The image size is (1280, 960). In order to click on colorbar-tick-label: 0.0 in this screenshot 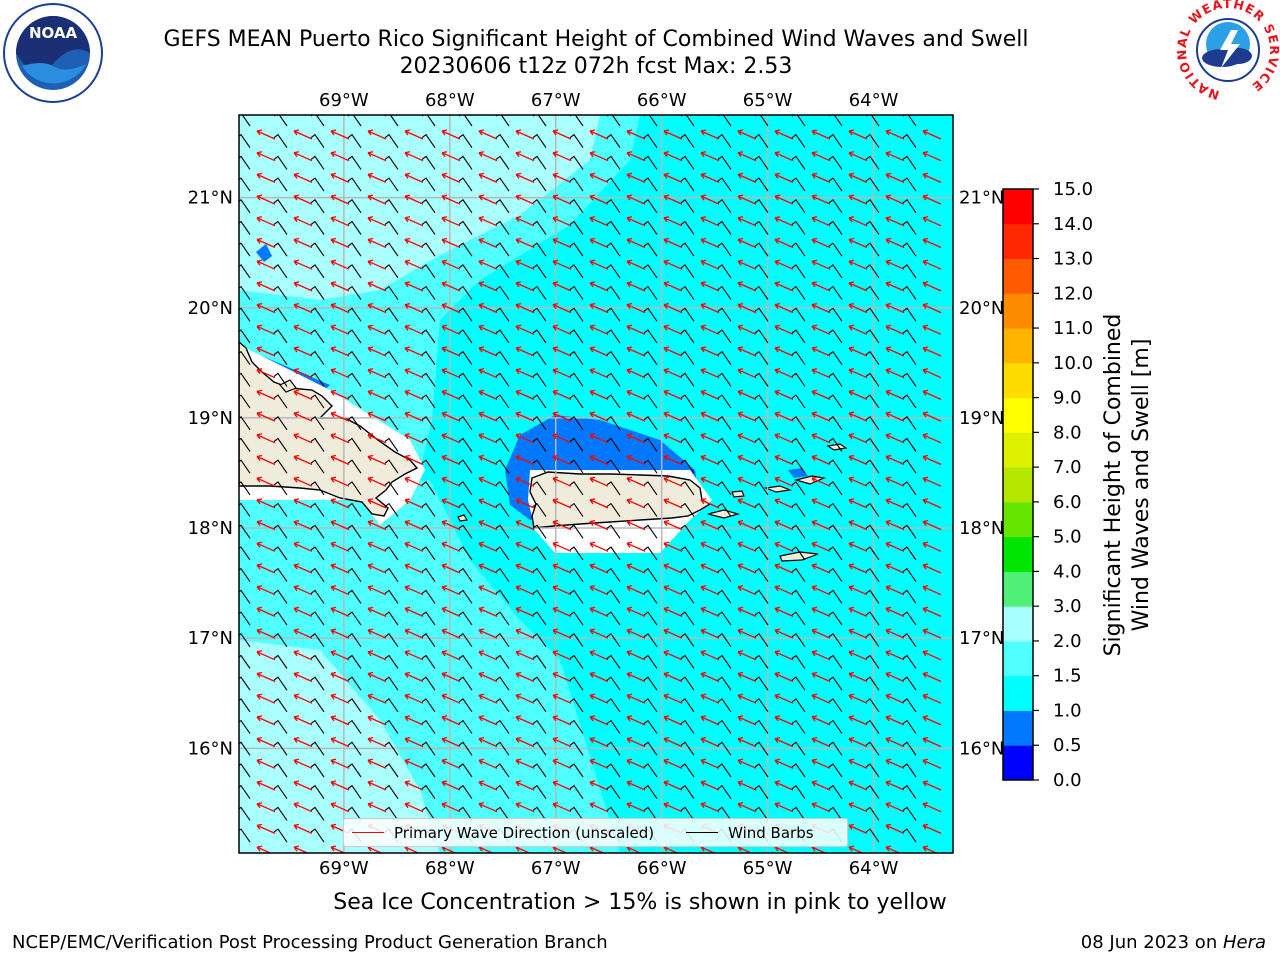, I will do `click(1067, 780)`.